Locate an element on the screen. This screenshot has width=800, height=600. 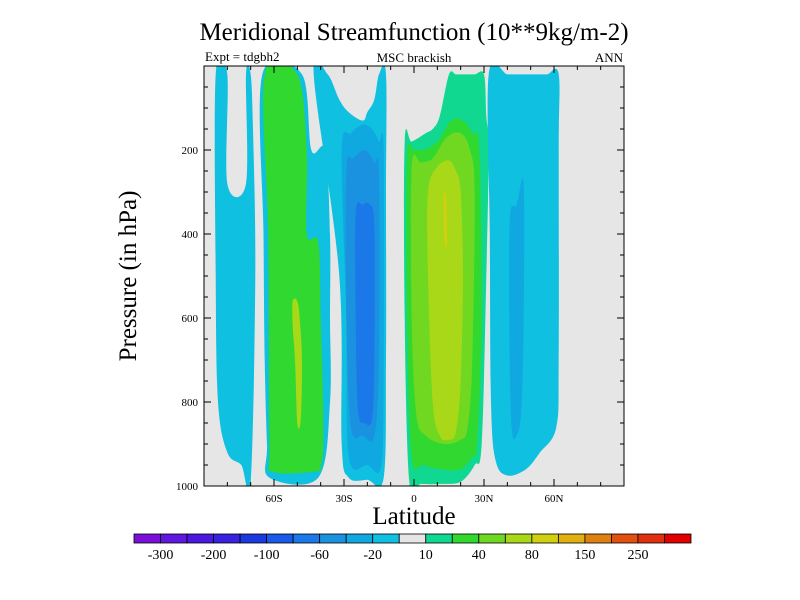
x-tick-label: 30N is located at coordinates (484, 499).